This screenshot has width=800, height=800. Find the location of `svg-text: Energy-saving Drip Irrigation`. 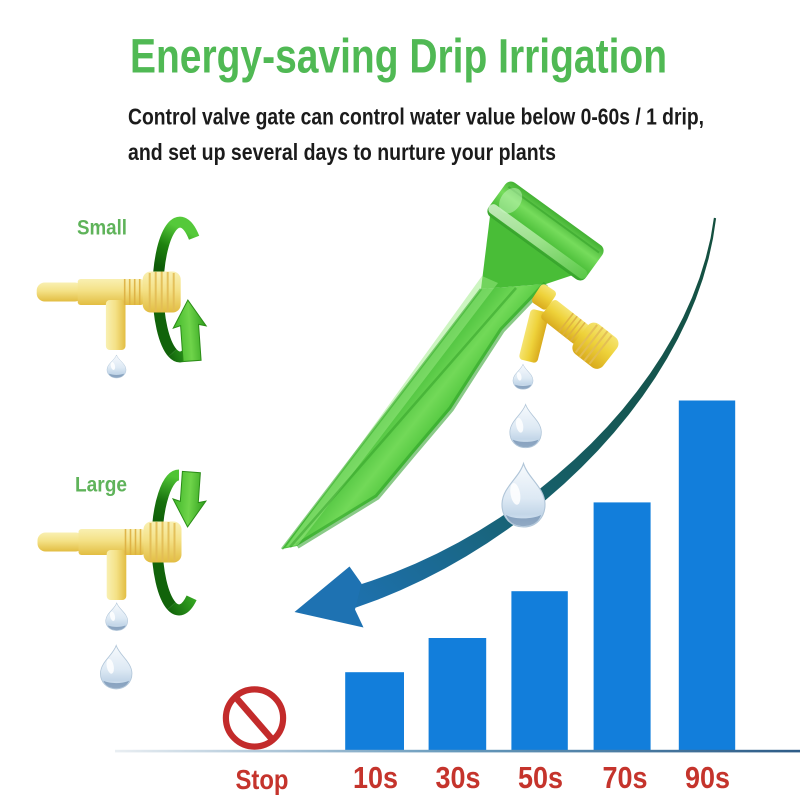

svg-text: Energy-saving Drip Irrigation is located at coordinates (398, 57).